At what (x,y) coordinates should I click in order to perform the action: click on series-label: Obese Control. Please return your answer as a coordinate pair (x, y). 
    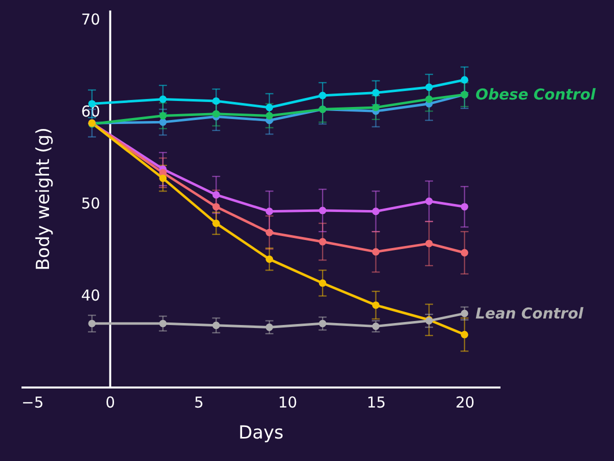
    Looking at the image, I should click on (536, 95).